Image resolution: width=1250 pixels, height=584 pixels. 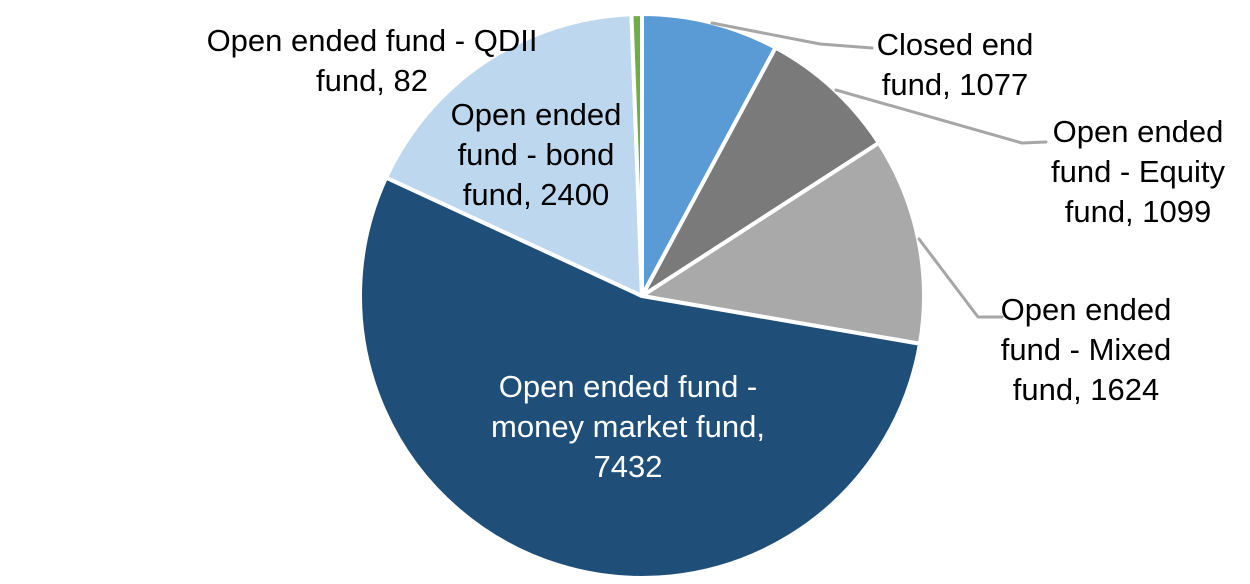 I want to click on data-label-line: 7432, so click(x=628, y=466).